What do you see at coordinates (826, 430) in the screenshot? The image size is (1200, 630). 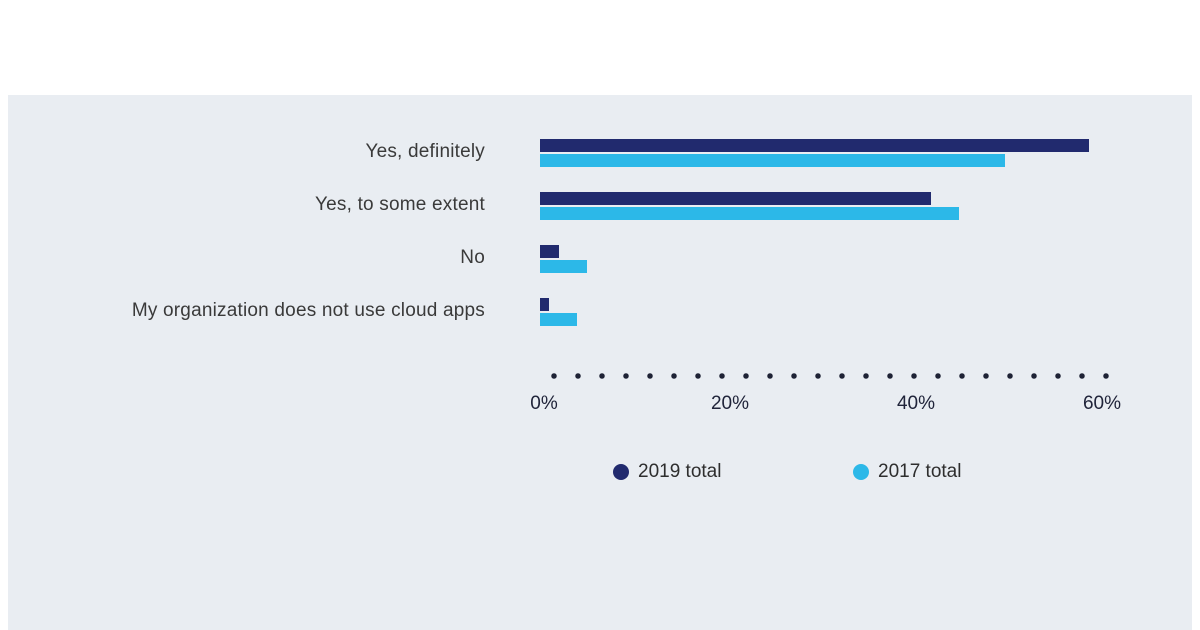 I see `x-axis-block: 0% 20% 40% 60% 2019 total 2017 total` at bounding box center [826, 430].